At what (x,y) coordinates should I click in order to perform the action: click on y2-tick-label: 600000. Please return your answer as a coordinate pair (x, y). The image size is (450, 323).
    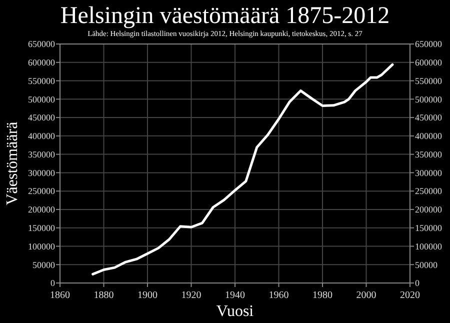
    Looking at the image, I should click on (428, 63).